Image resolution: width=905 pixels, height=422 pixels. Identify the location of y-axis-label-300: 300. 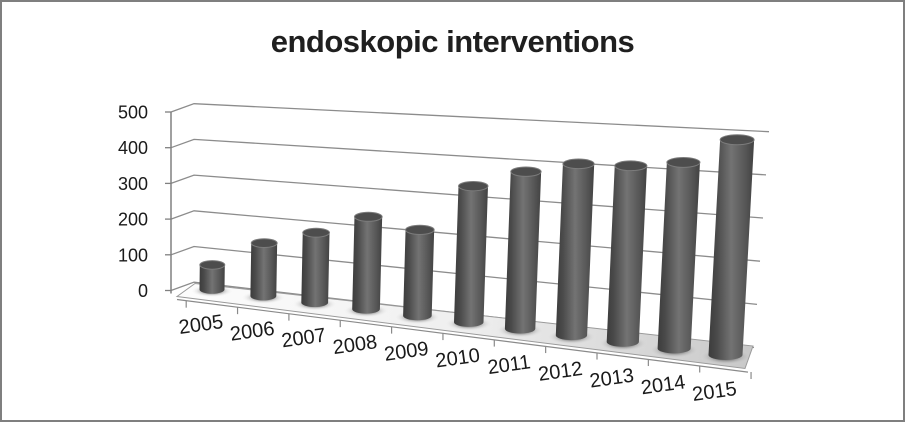
(133, 184).